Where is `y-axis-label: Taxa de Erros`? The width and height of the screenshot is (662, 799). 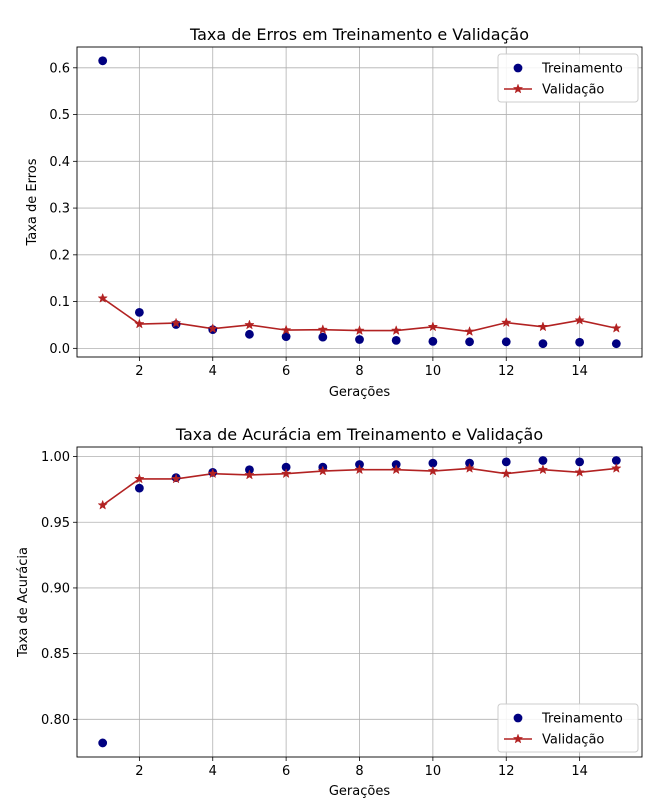
y-axis-label: Taxa de Erros is located at coordinates (32, 202).